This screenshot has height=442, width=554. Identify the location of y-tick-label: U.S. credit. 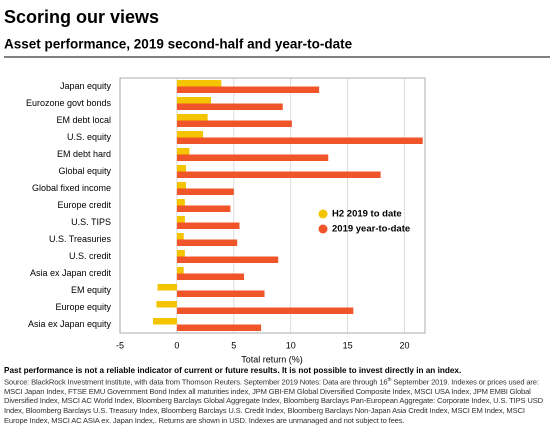
(90, 256).